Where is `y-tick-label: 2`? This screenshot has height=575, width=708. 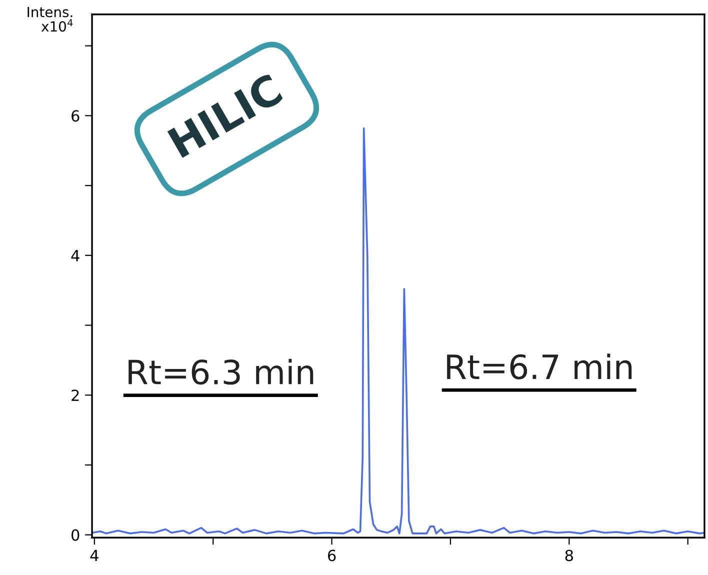
y-tick-label: 2 is located at coordinates (75, 395).